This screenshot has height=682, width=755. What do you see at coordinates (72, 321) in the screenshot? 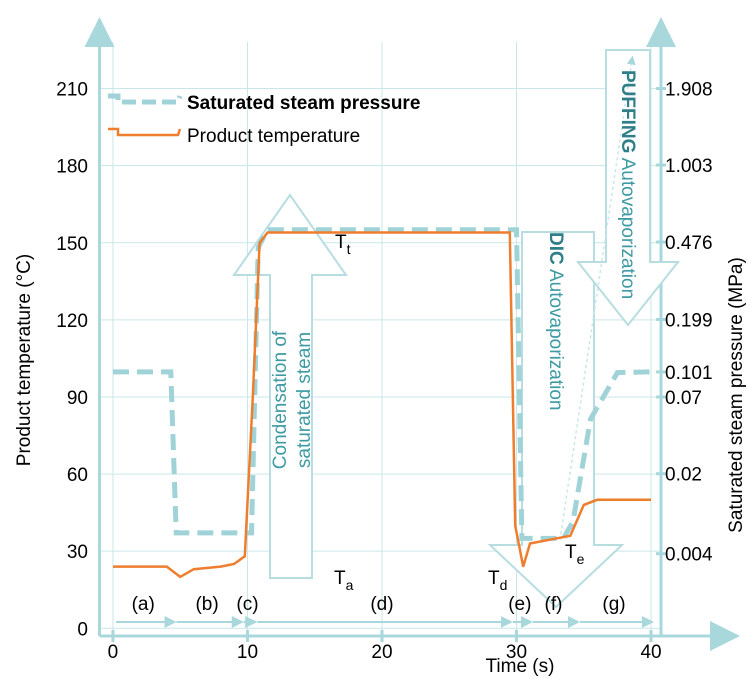
I see `y-tick-label: 120` at bounding box center [72, 321].